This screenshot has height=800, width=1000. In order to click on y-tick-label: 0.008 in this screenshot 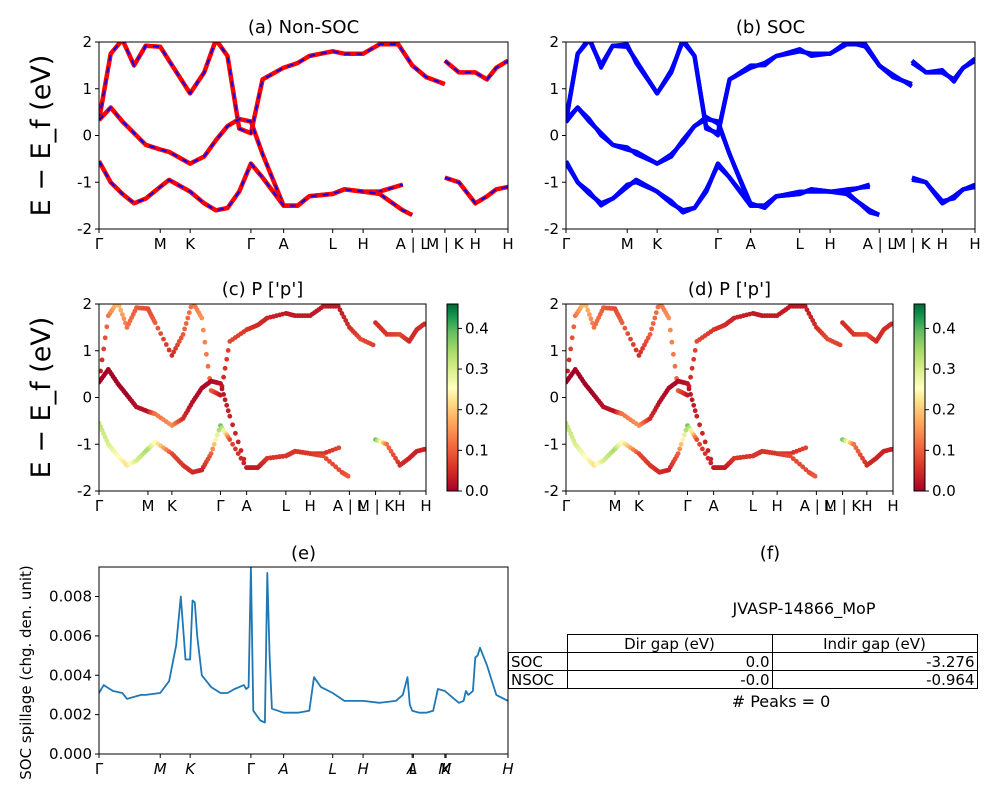, I will do `click(70, 597)`.